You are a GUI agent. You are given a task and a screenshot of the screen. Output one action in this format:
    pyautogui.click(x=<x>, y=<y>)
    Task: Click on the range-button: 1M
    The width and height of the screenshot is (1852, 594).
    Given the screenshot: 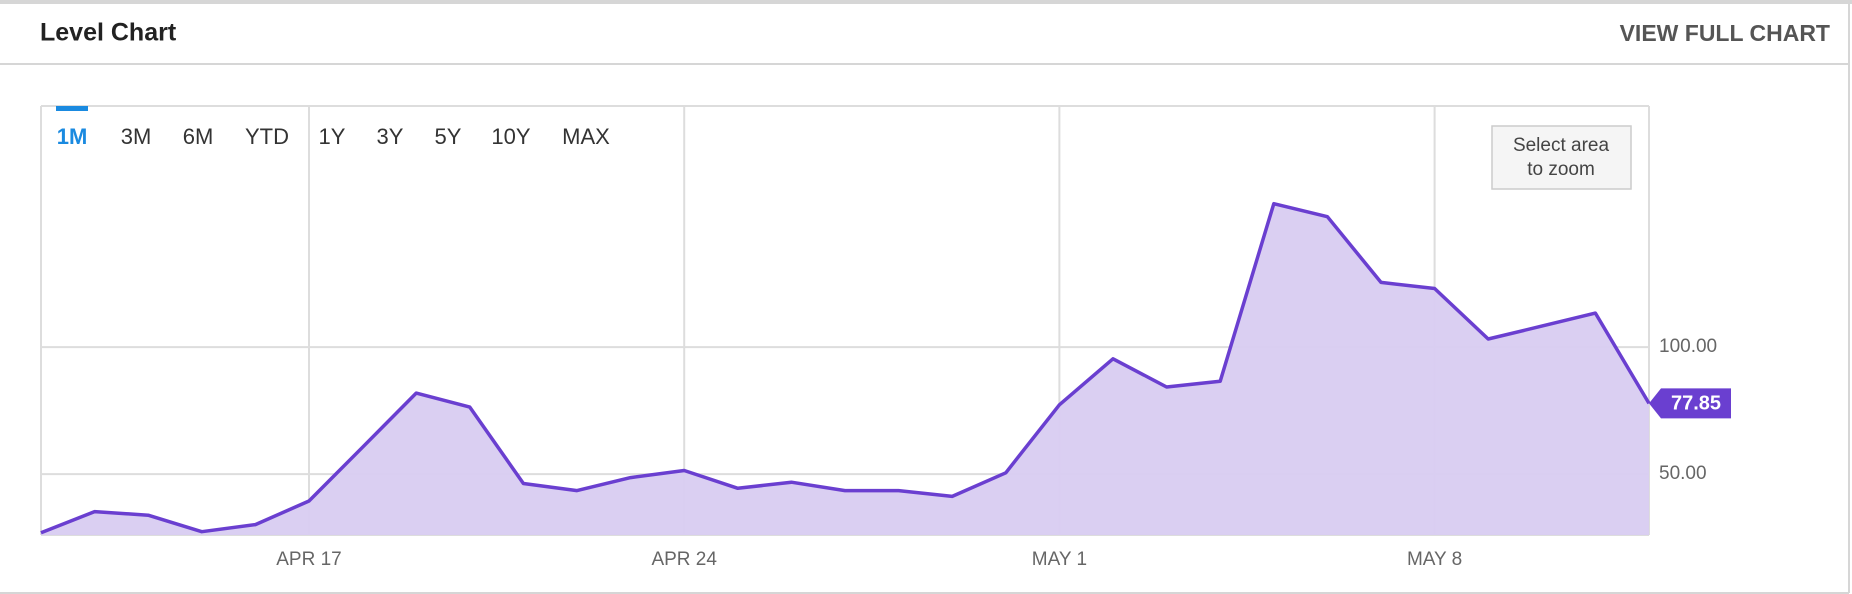 What is the action you would take?
    pyautogui.click(x=72, y=136)
    